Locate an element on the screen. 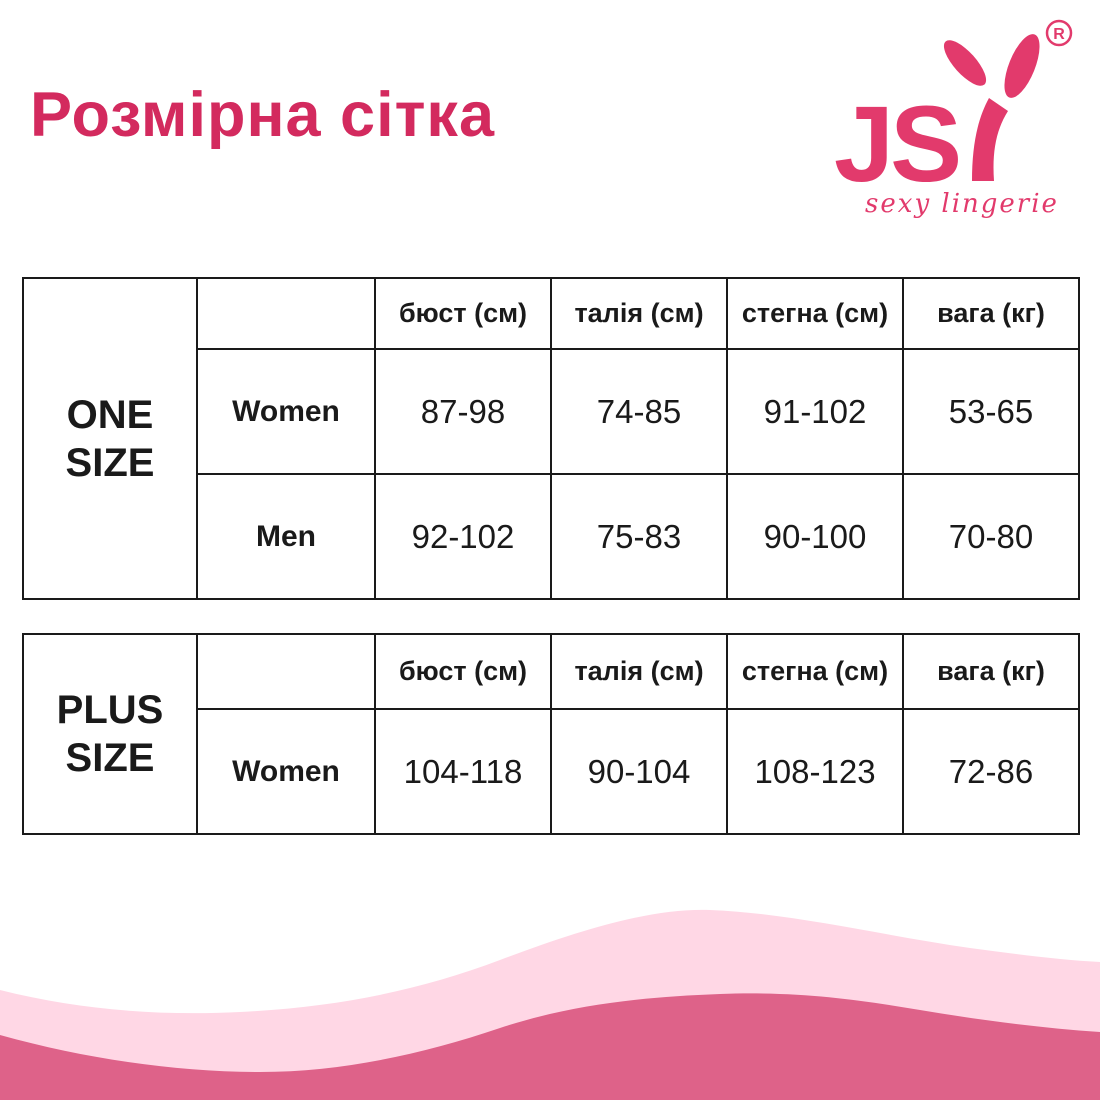  registered-mark-icon is located at coordinates (1059, 33).